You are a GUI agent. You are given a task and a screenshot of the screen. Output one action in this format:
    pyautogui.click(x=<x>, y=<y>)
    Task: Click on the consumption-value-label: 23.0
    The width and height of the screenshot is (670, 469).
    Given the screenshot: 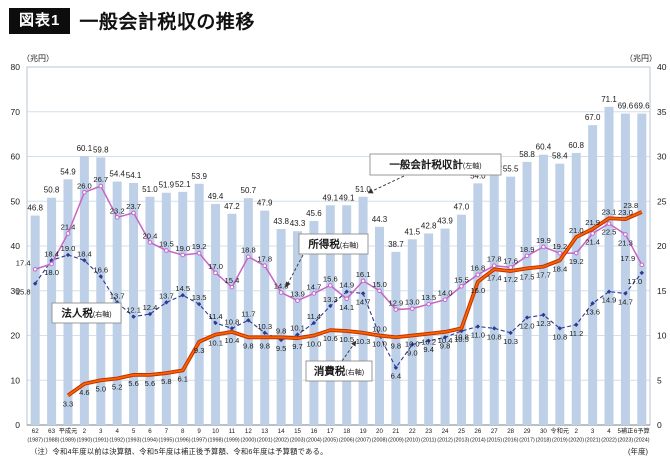 What is the action you would take?
    pyautogui.click(x=625, y=212)
    